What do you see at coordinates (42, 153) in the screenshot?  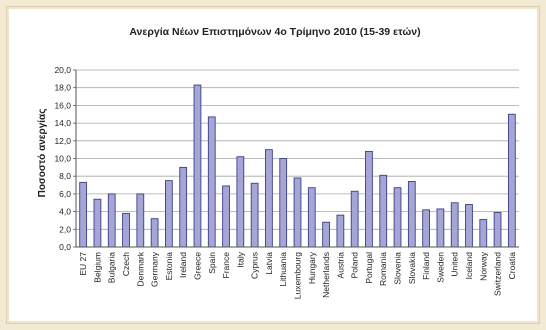 I see `y-axis-label: Ποσοστό ανεργίας` at bounding box center [42, 153].